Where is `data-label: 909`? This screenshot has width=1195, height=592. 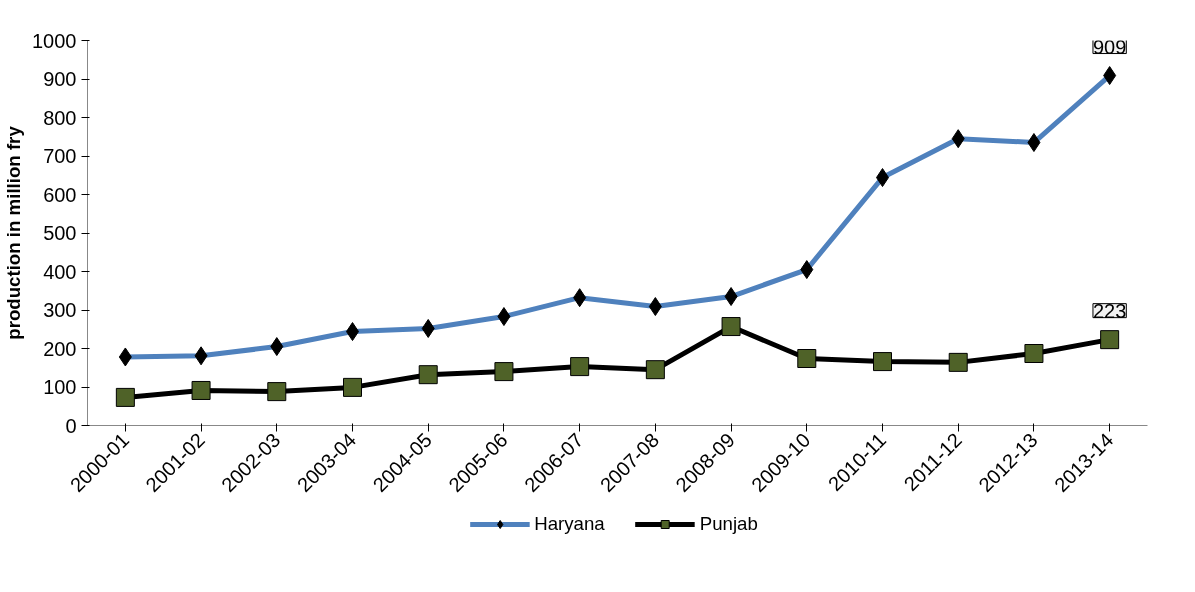 data-label: 909 is located at coordinates (1109, 46).